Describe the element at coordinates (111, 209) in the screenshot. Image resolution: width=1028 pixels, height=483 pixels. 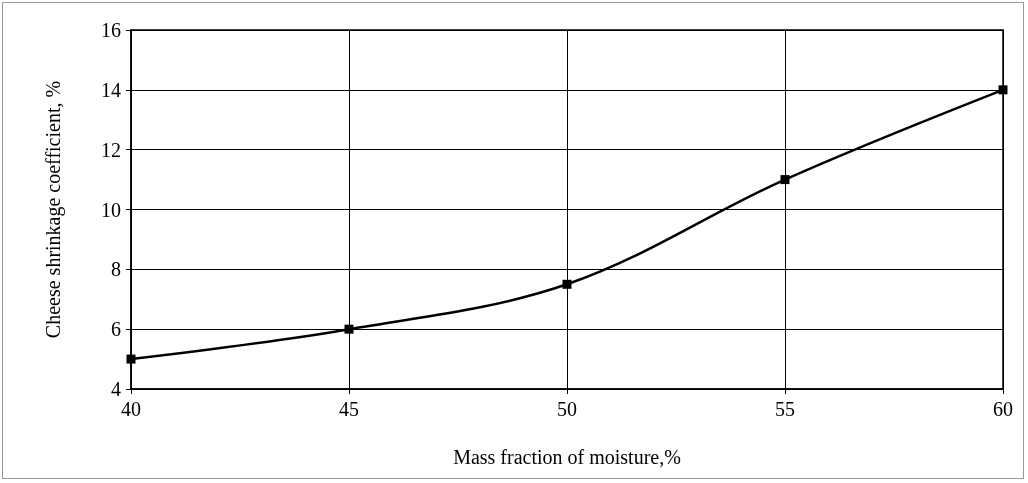
I see `y-tick-label: 10` at that location.